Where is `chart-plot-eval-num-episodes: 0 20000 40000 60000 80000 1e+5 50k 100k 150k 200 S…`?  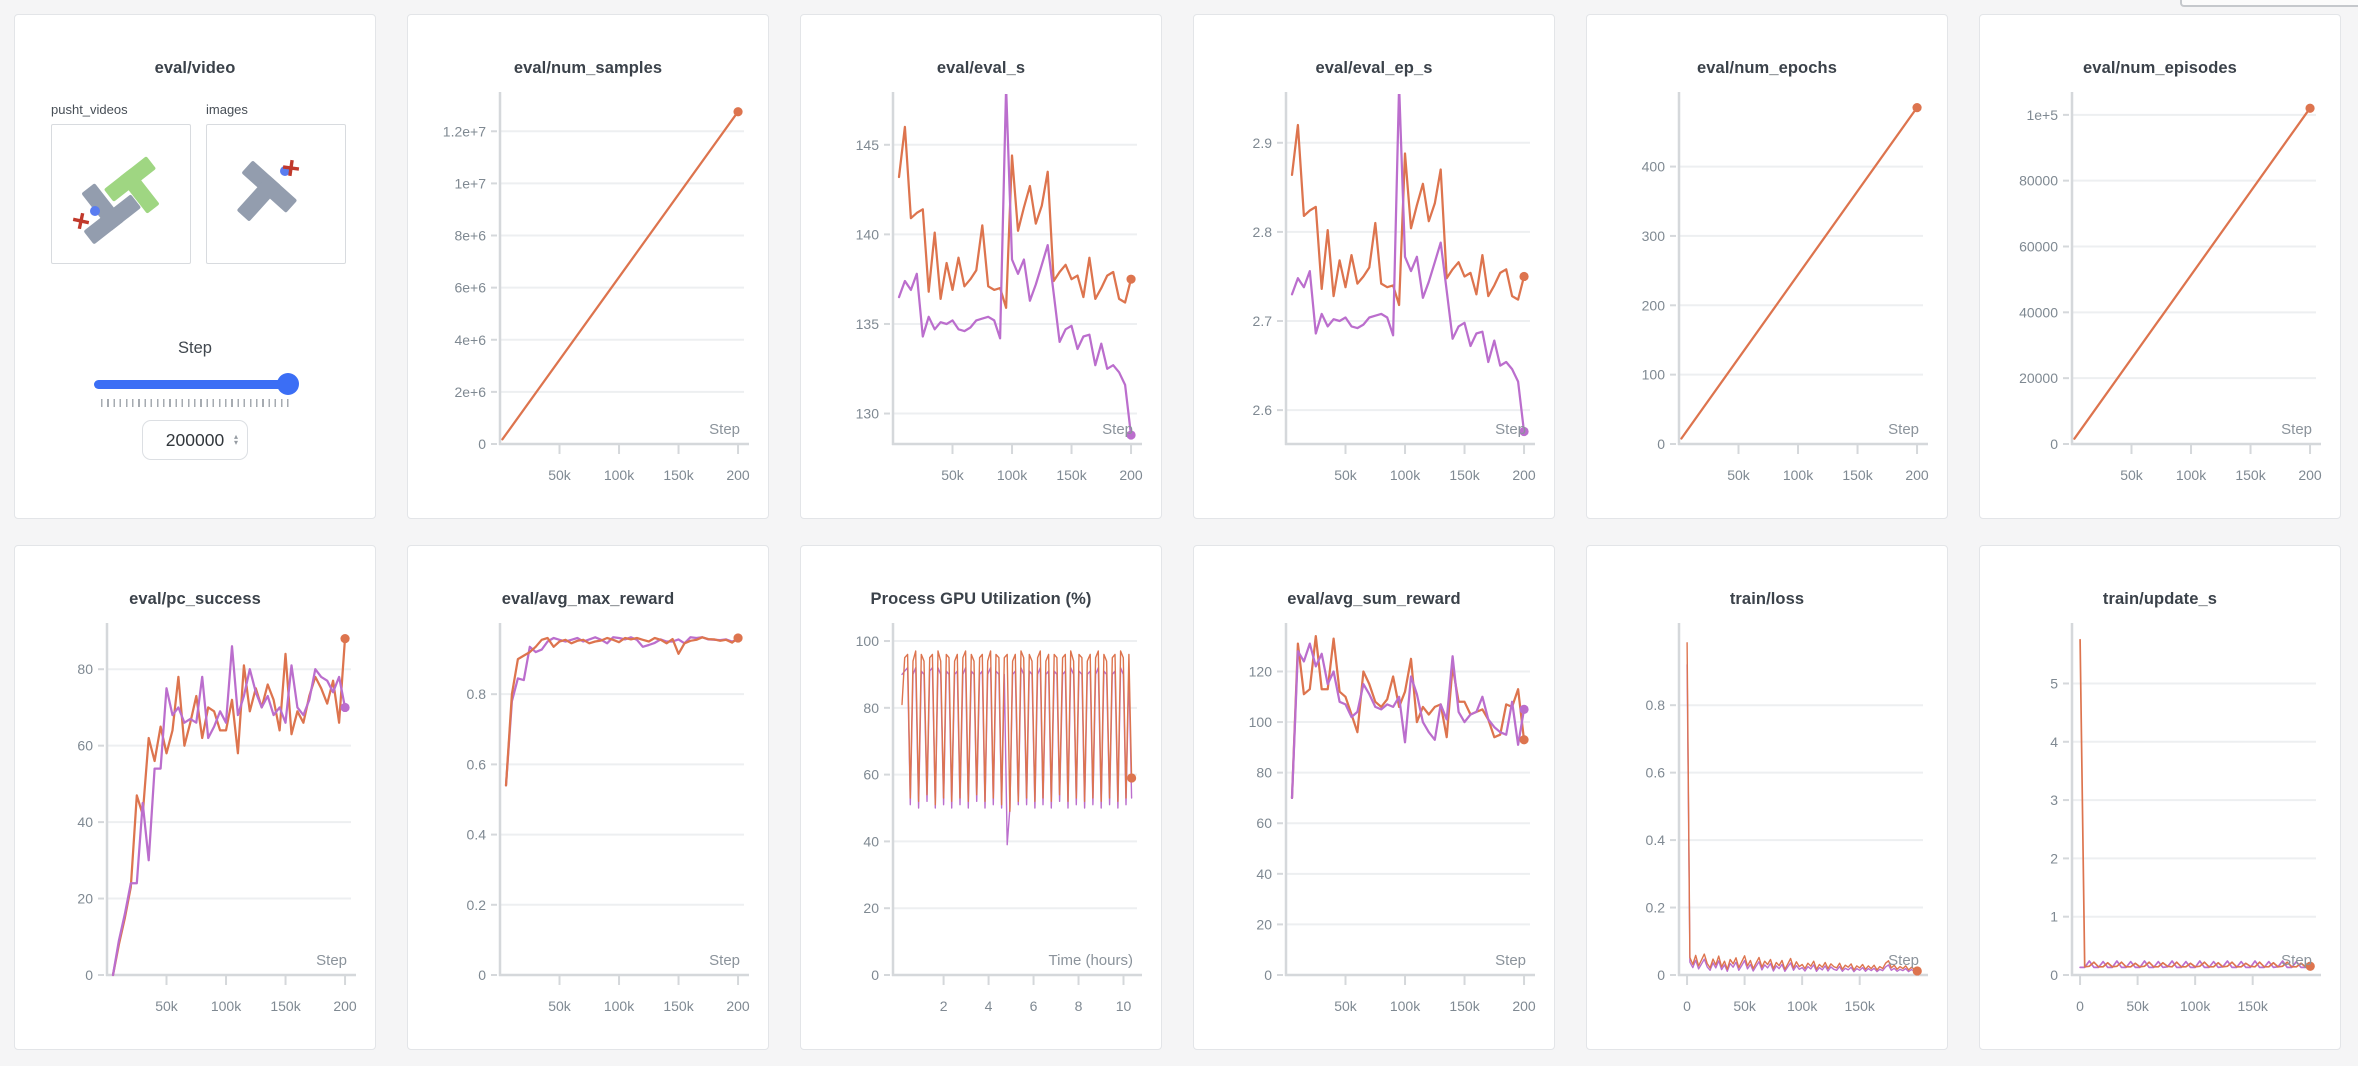 chart-plot-eval-num-episodes: 0 20000 40000 60000 80000 1e+5 50k 100k 150k 200 S… is located at coordinates (2160, 292).